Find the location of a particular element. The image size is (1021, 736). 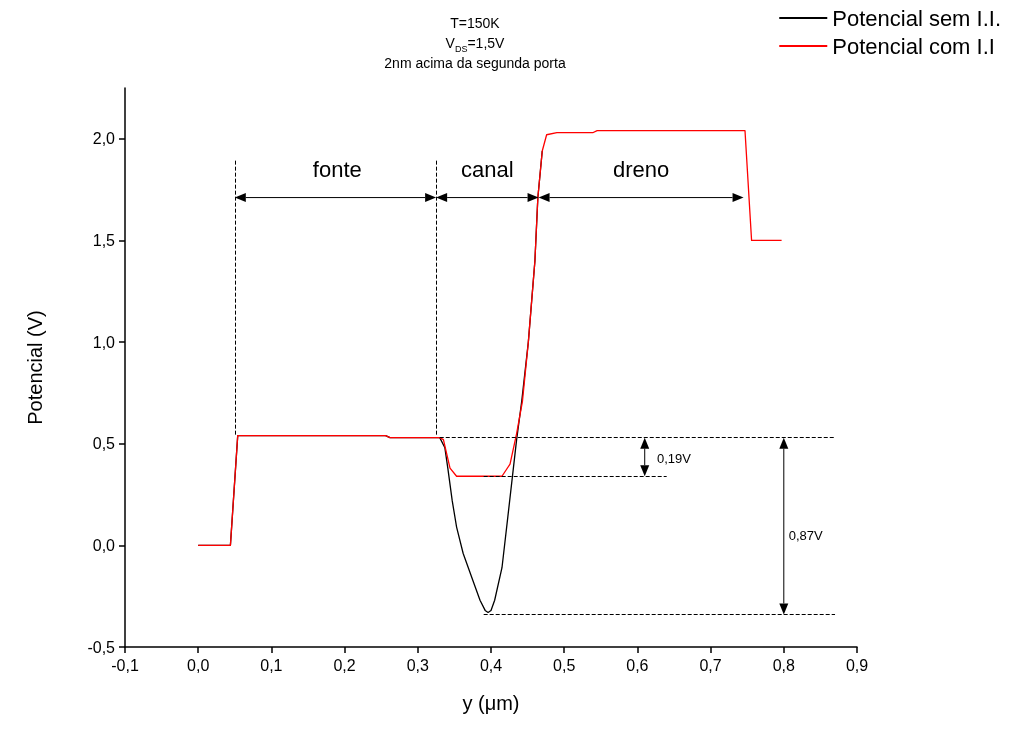

x-tick-label: 0,9 is located at coordinates (857, 665).